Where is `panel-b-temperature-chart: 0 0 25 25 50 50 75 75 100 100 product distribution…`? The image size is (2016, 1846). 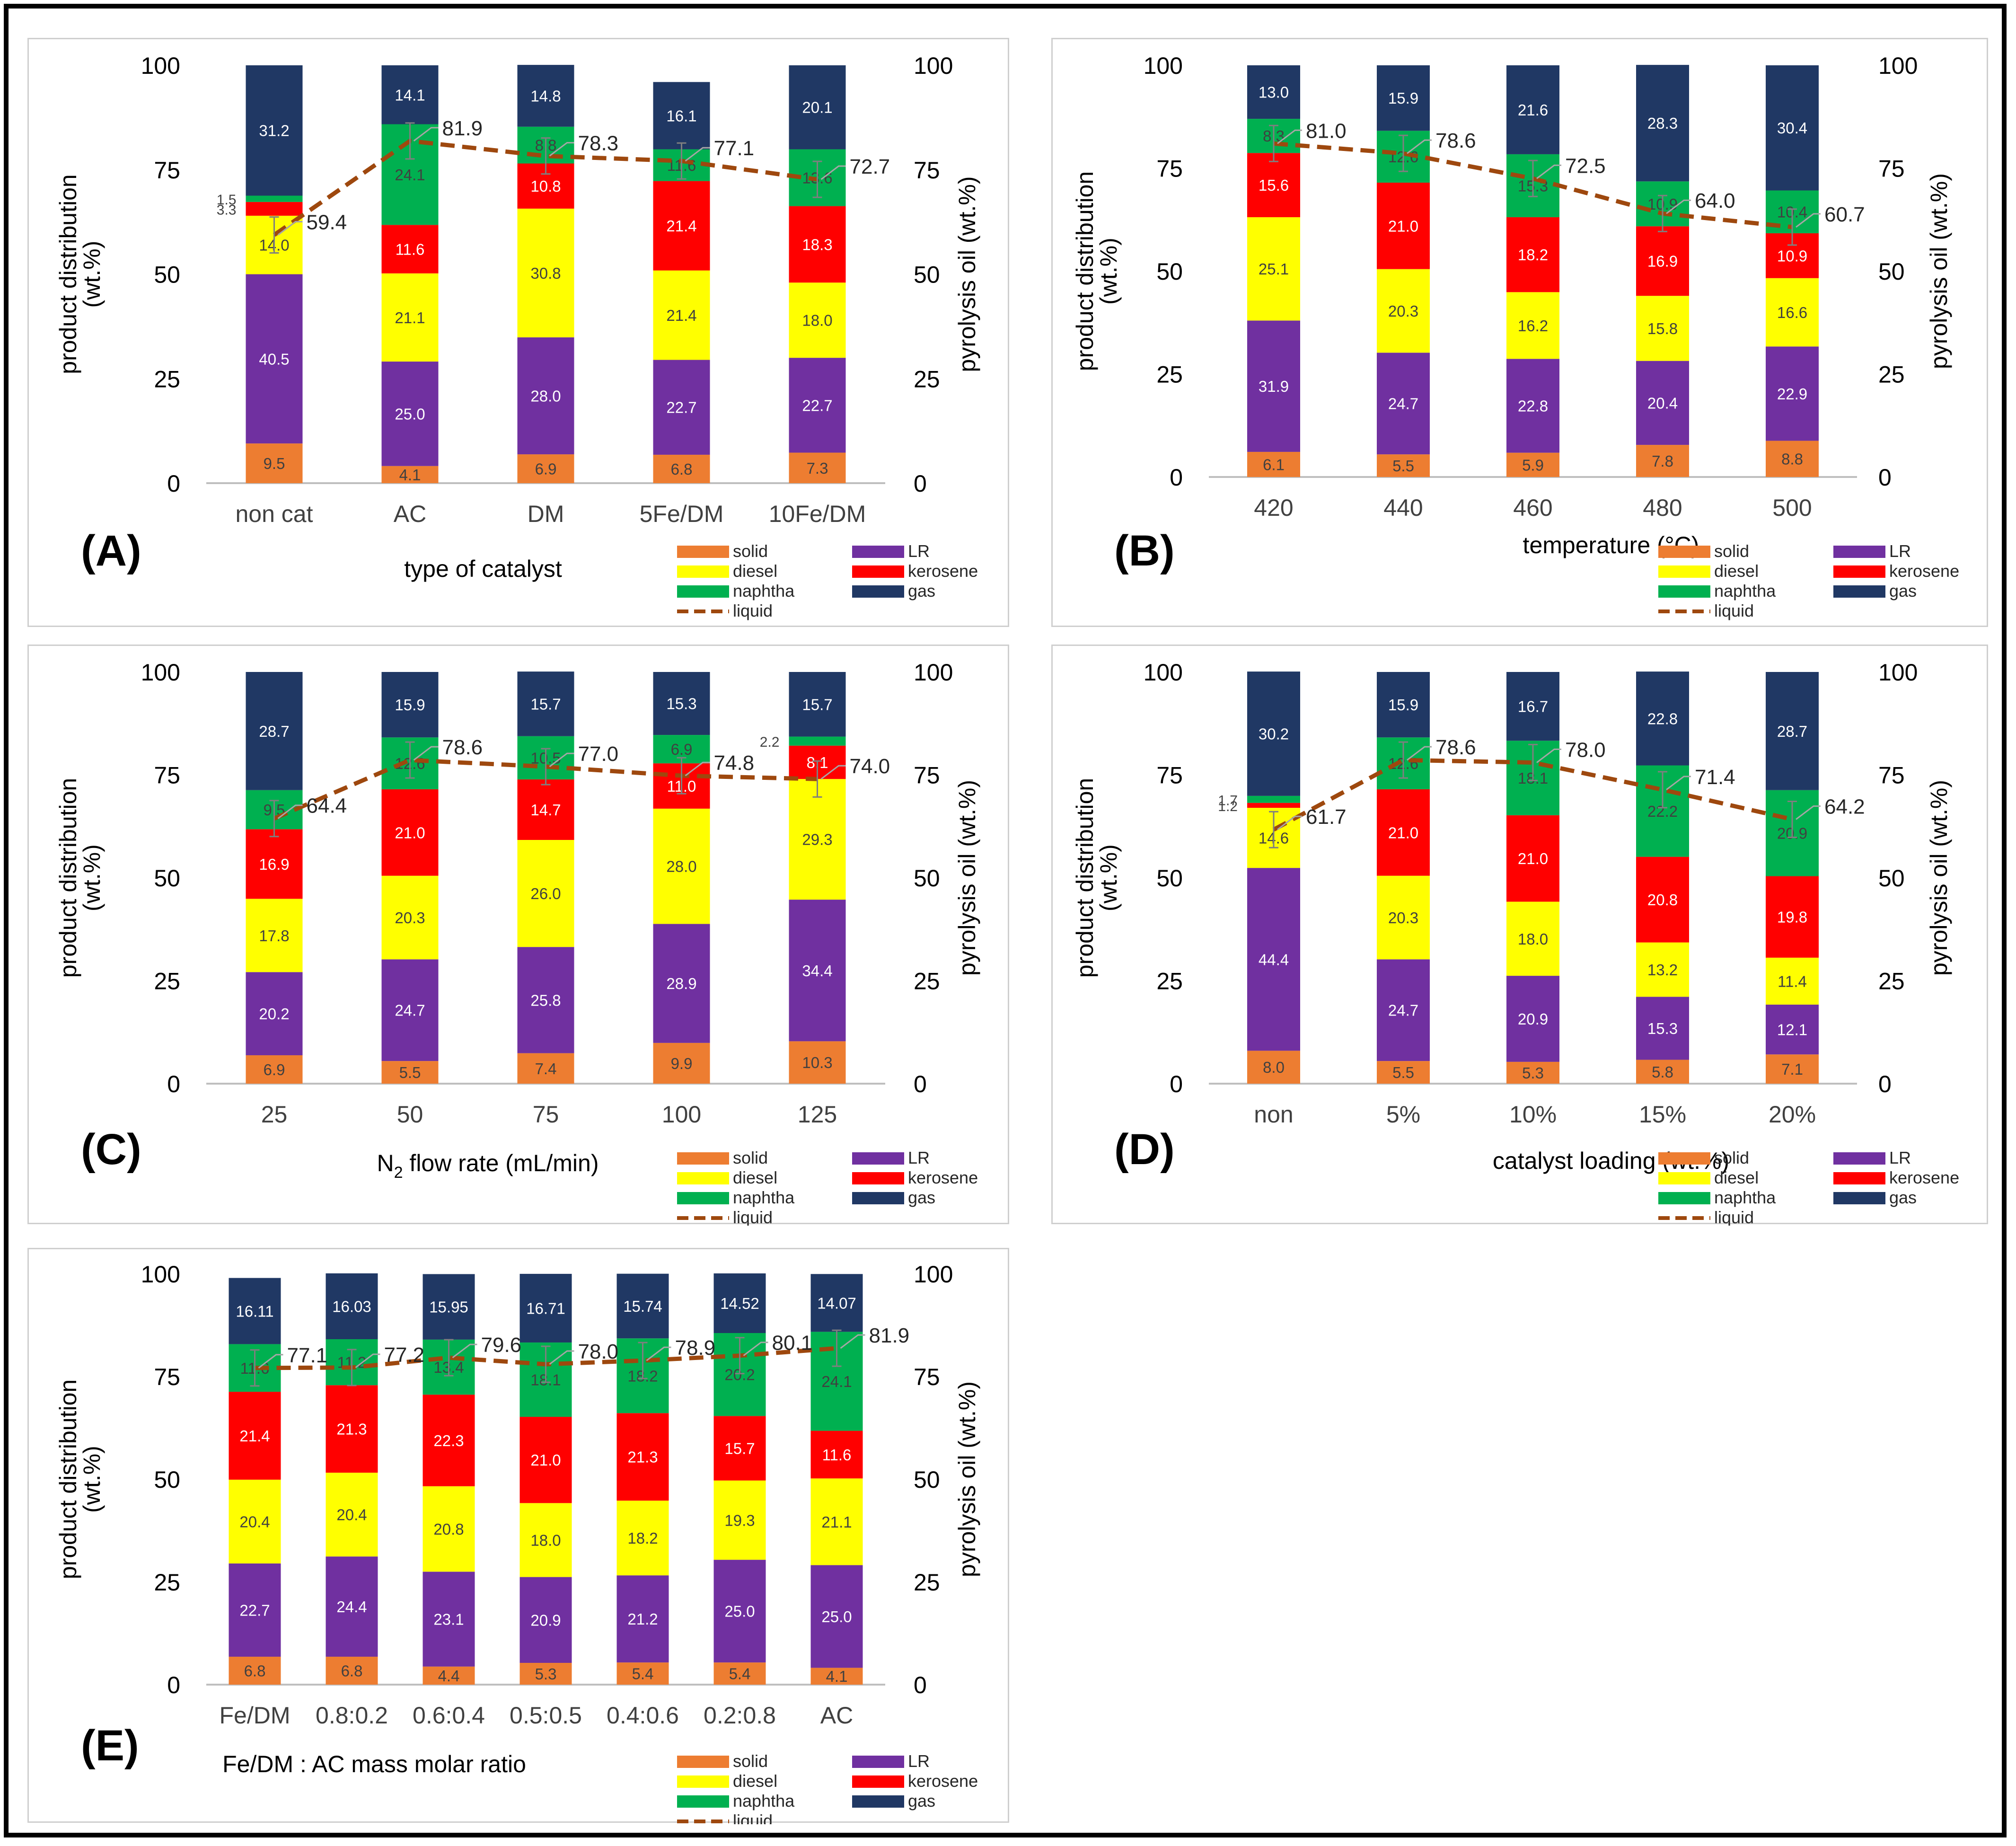
panel-b-temperature-chart: 0 0 25 25 50 50 75 75 100 100 product distribution… is located at coordinates (1519, 332).